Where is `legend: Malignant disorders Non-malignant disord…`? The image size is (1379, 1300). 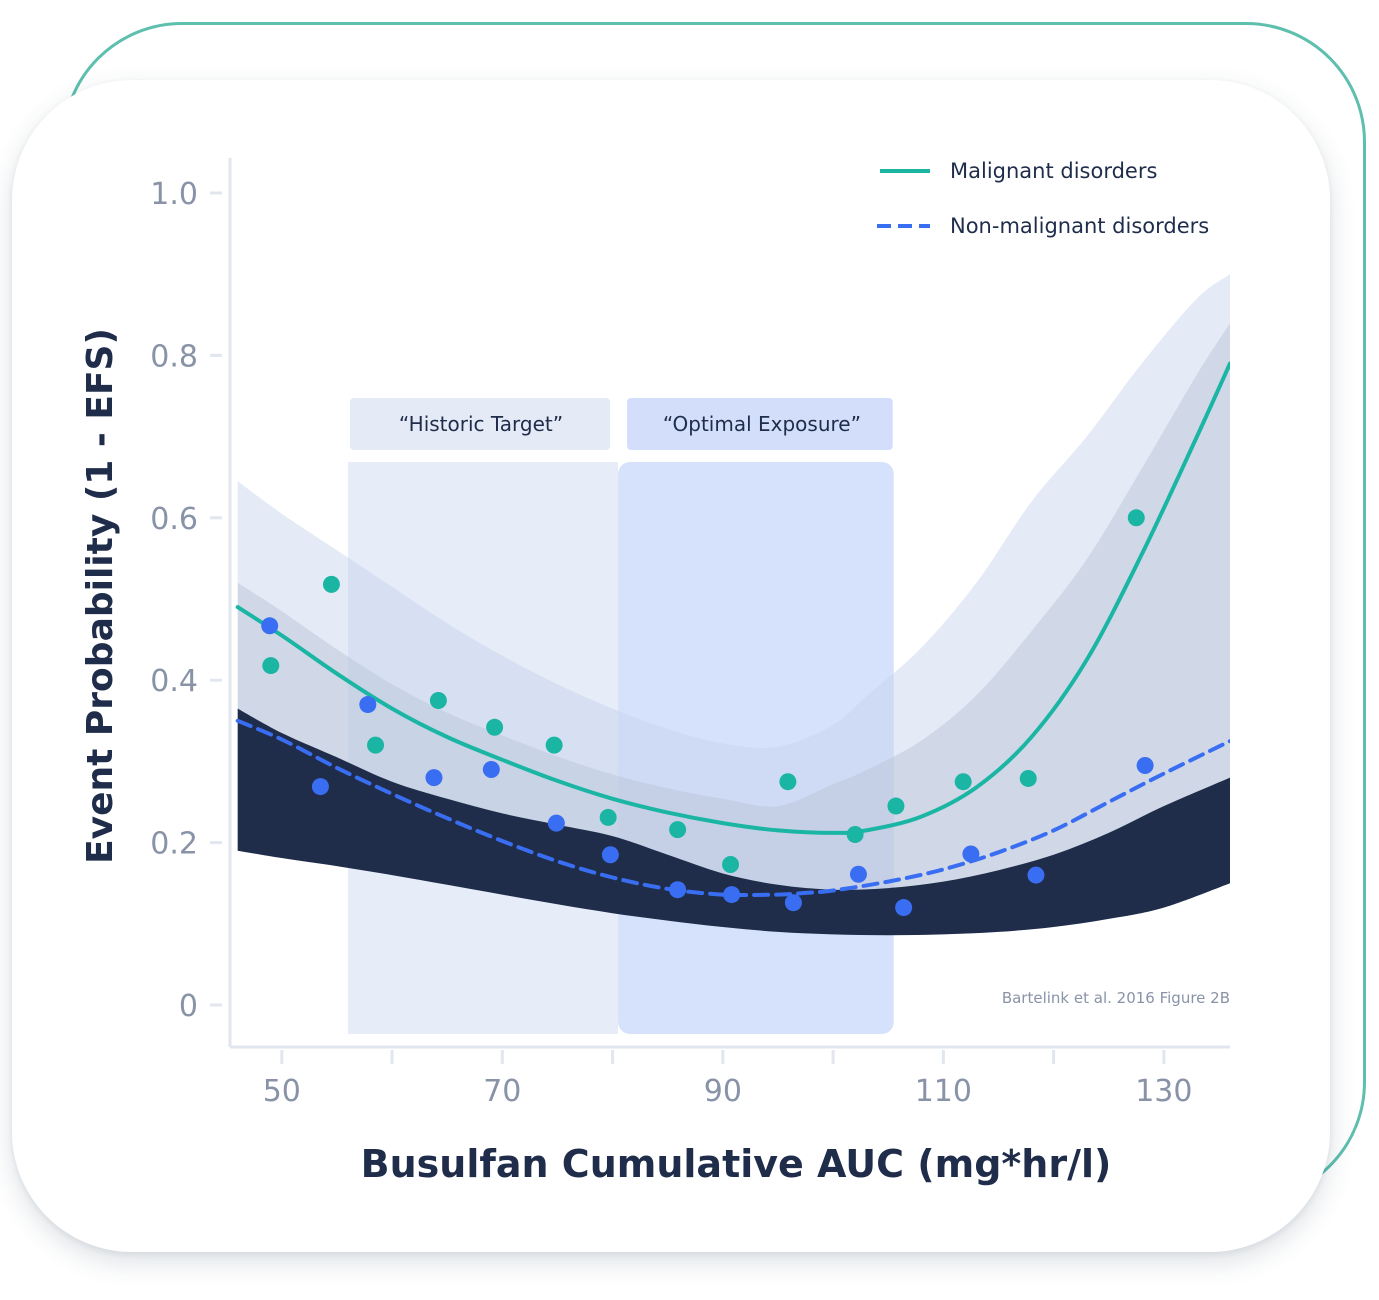
legend: Malignant disorders Non-malignant disord… is located at coordinates (1043, 198).